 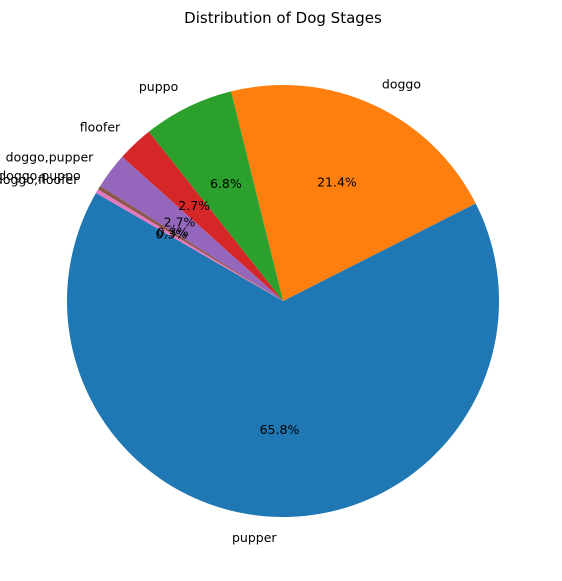 What do you see at coordinates (39, 179) in the screenshot?
I see `category-label-doggo-floofer: doggo,floofer` at bounding box center [39, 179].